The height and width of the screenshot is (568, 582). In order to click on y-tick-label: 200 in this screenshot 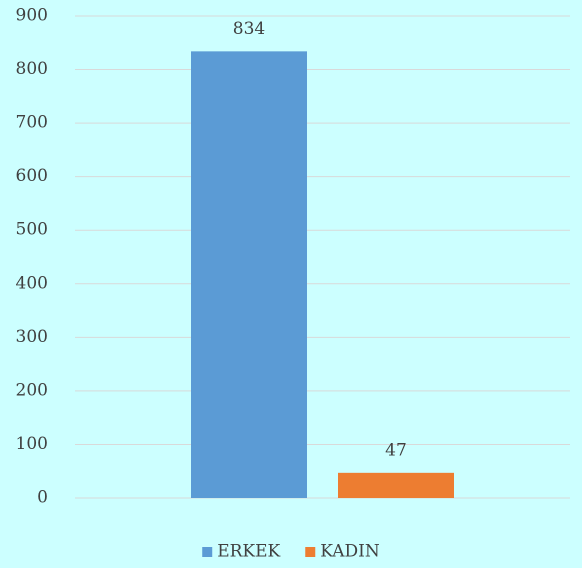, I will do `click(32, 390)`.